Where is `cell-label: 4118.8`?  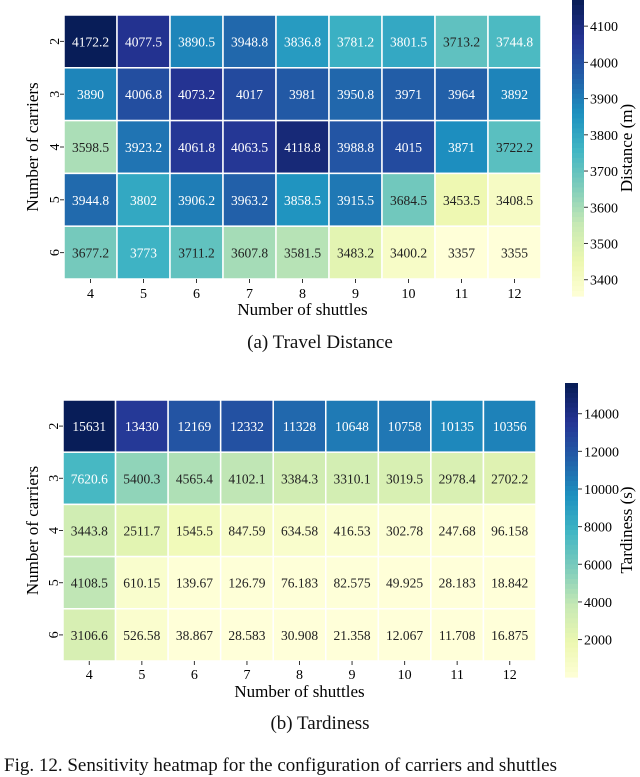
cell-label: 4118.8 is located at coordinates (302, 147).